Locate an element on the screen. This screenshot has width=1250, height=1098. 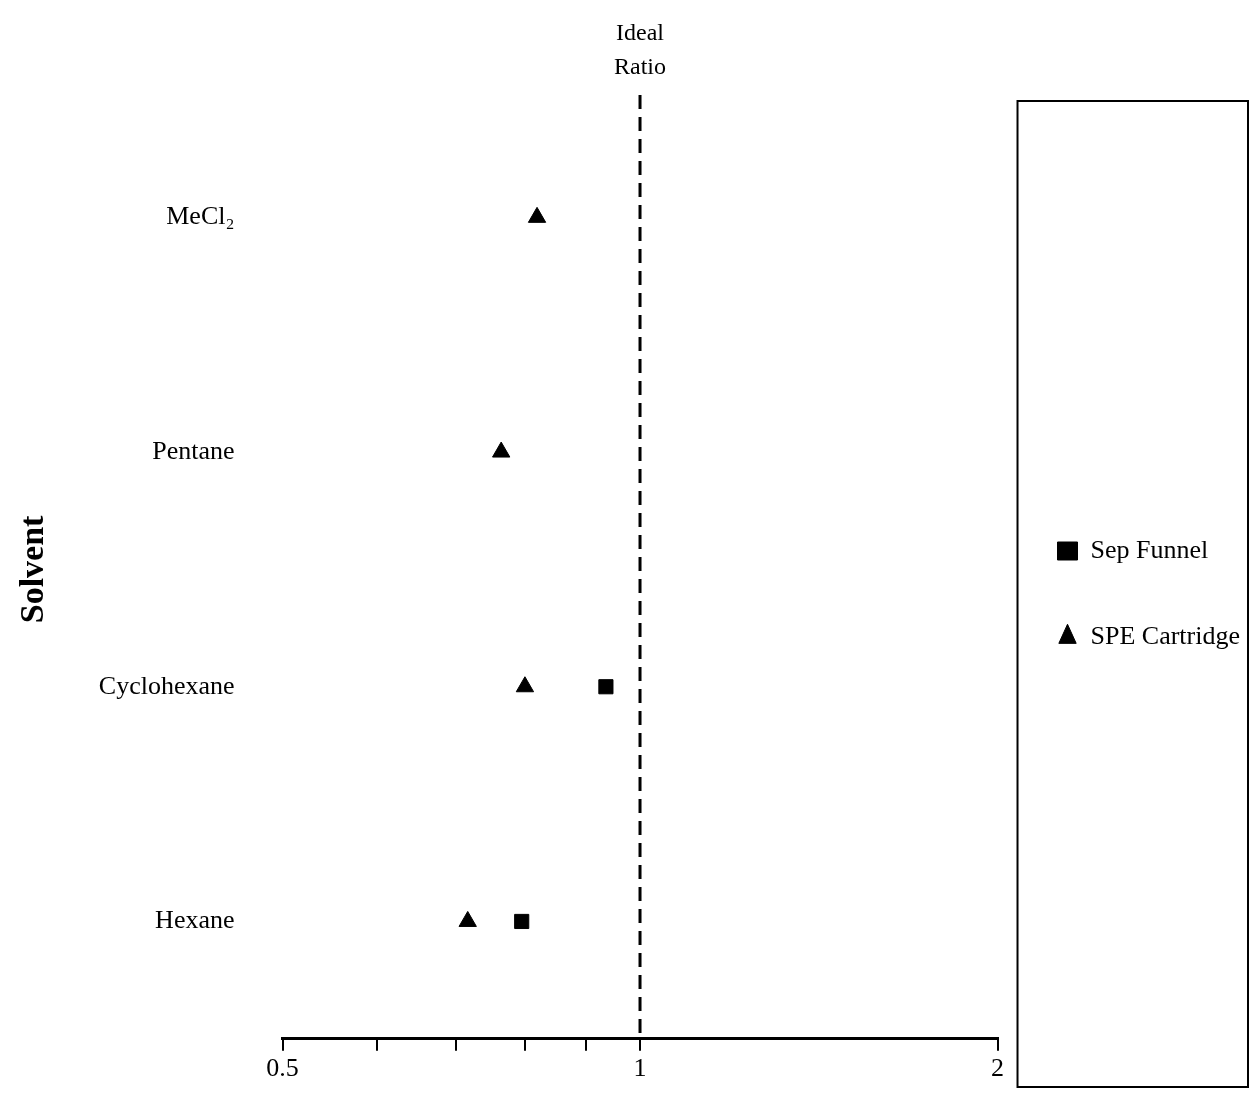
y-tick-label: Cyclohexane is located at coordinates (166, 685).